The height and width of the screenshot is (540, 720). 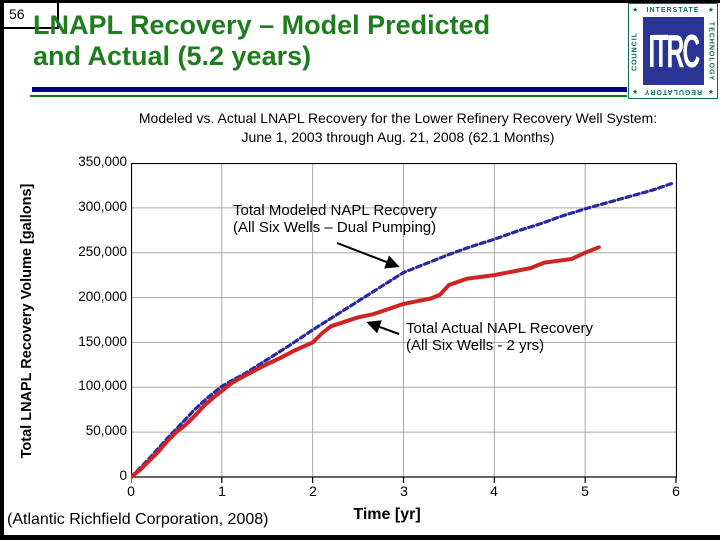 I want to click on itrc-logo-mark: ITRC, so click(x=673, y=51).